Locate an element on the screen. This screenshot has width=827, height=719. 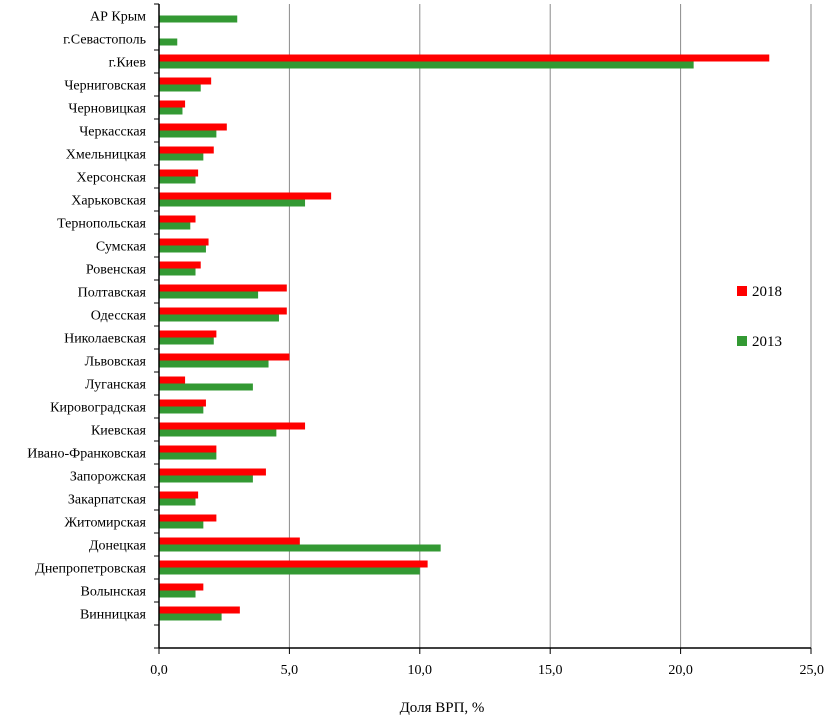
category-label-23: Донецкая is located at coordinates (118, 546).